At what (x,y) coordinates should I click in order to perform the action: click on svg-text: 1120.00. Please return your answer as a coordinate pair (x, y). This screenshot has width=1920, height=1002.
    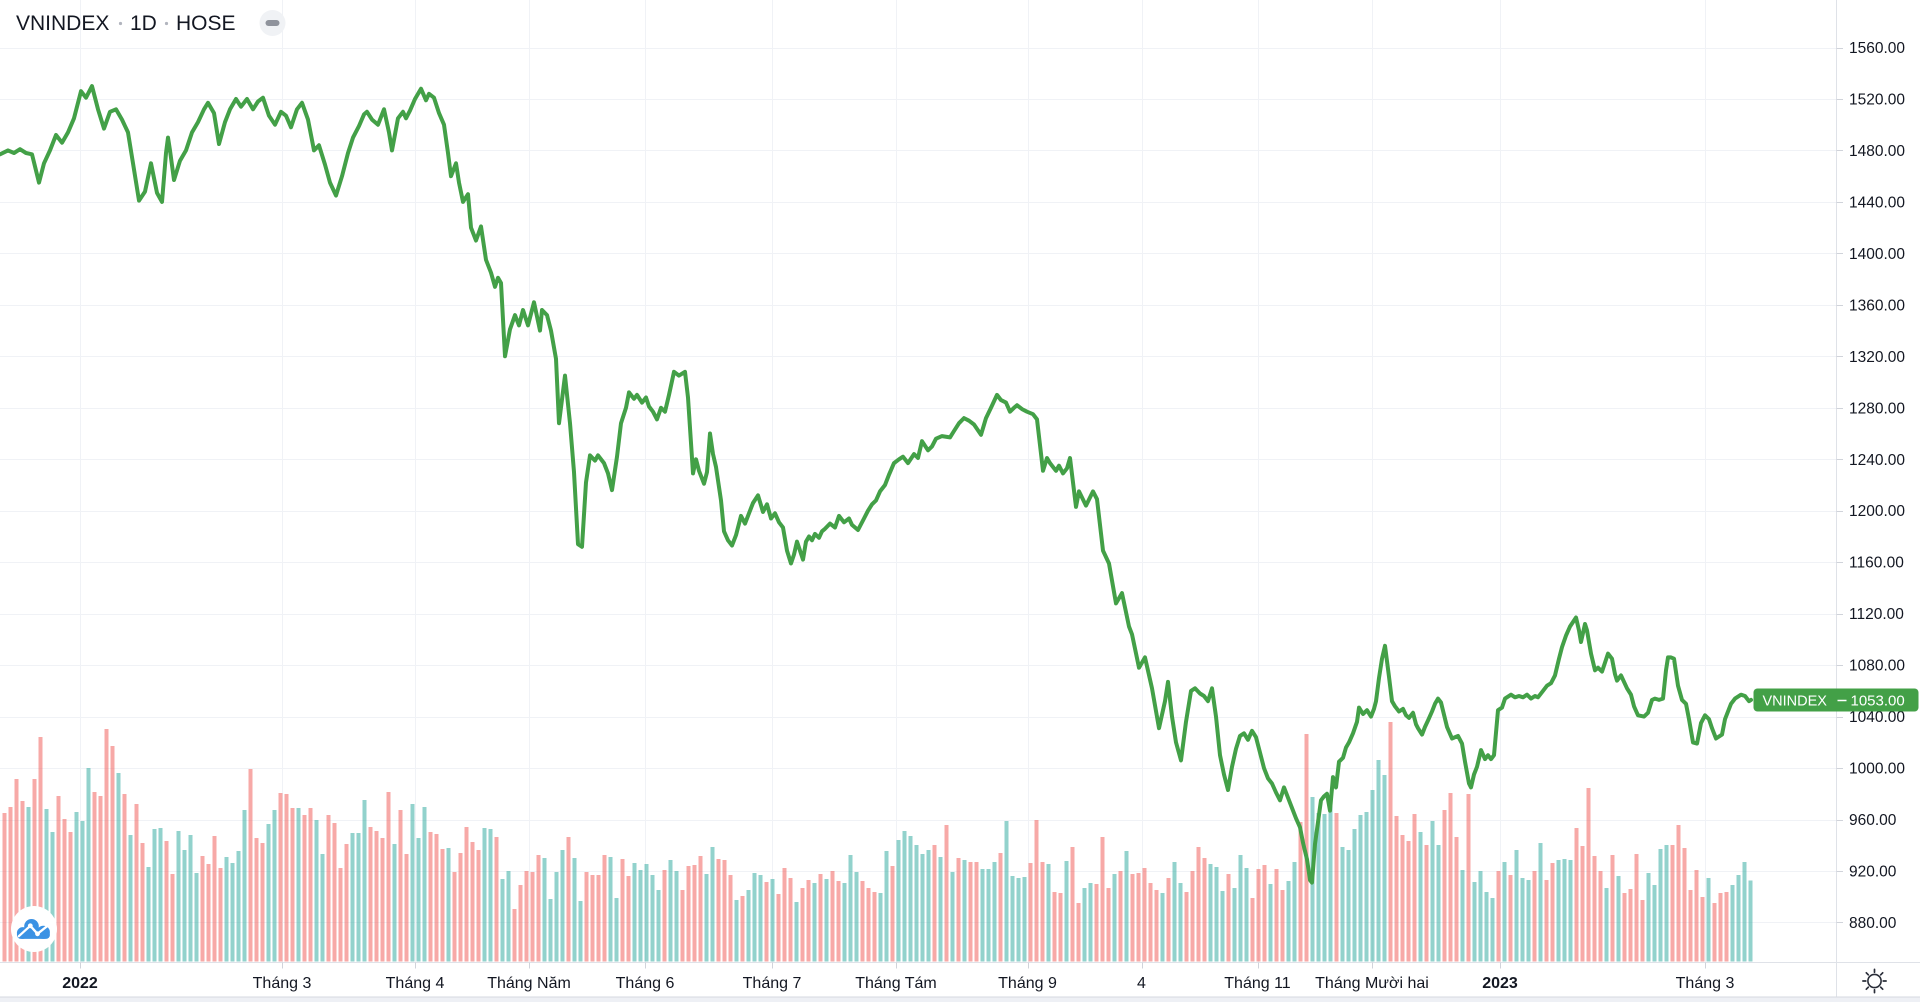
    Looking at the image, I should click on (1876, 614).